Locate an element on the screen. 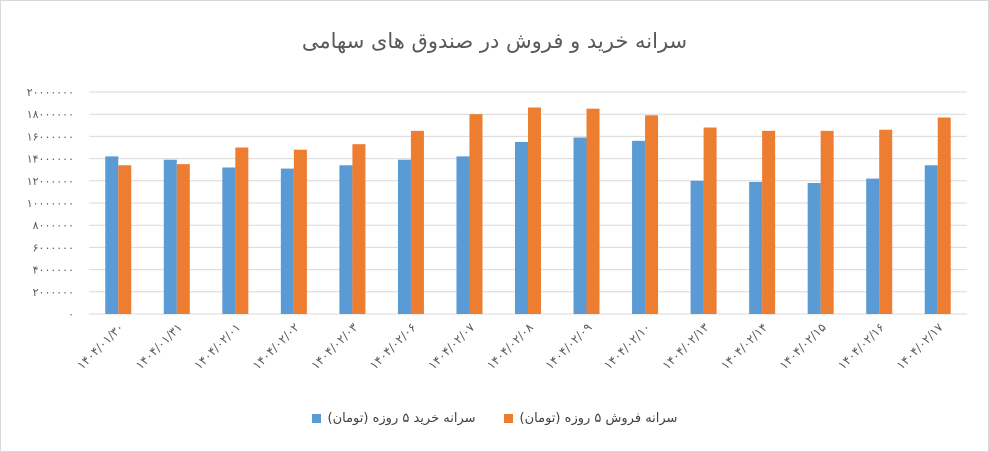 The height and width of the screenshot is (452, 989). legend-label-buy: سرانه خرید ۵ روزه (تومان) is located at coordinates (401, 418).